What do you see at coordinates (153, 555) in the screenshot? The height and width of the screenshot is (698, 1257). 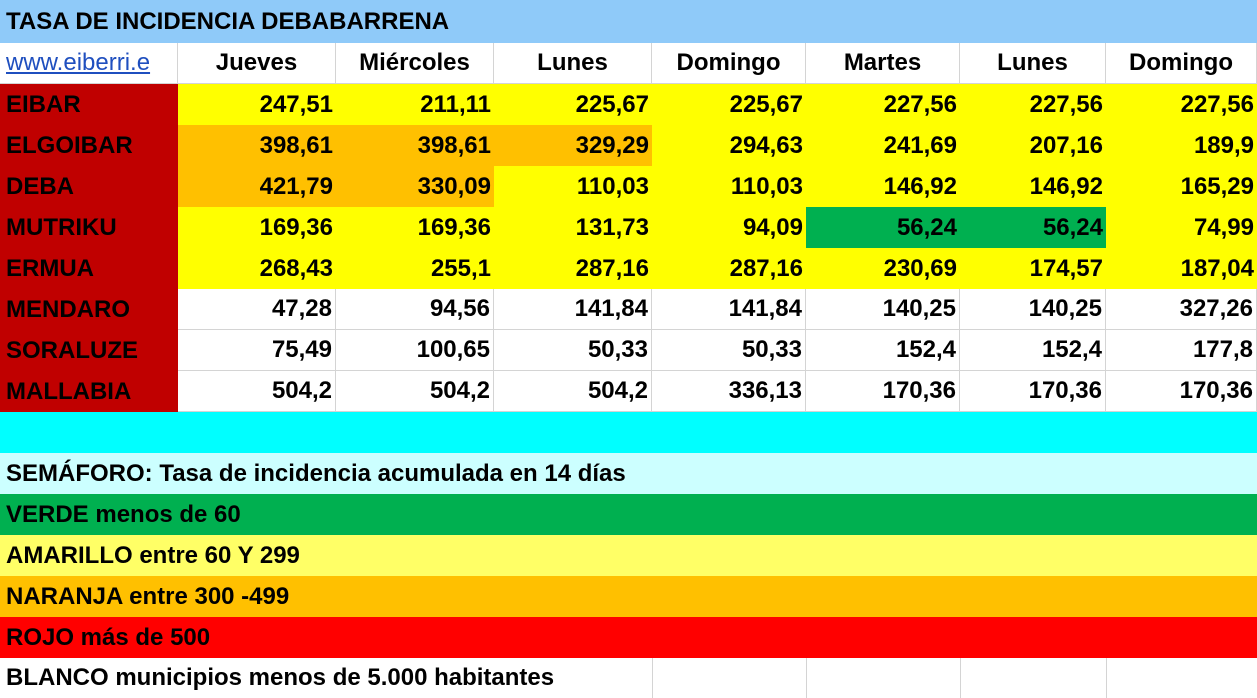 I see `legend-text: AMARILLO entre 60 Y 299` at bounding box center [153, 555].